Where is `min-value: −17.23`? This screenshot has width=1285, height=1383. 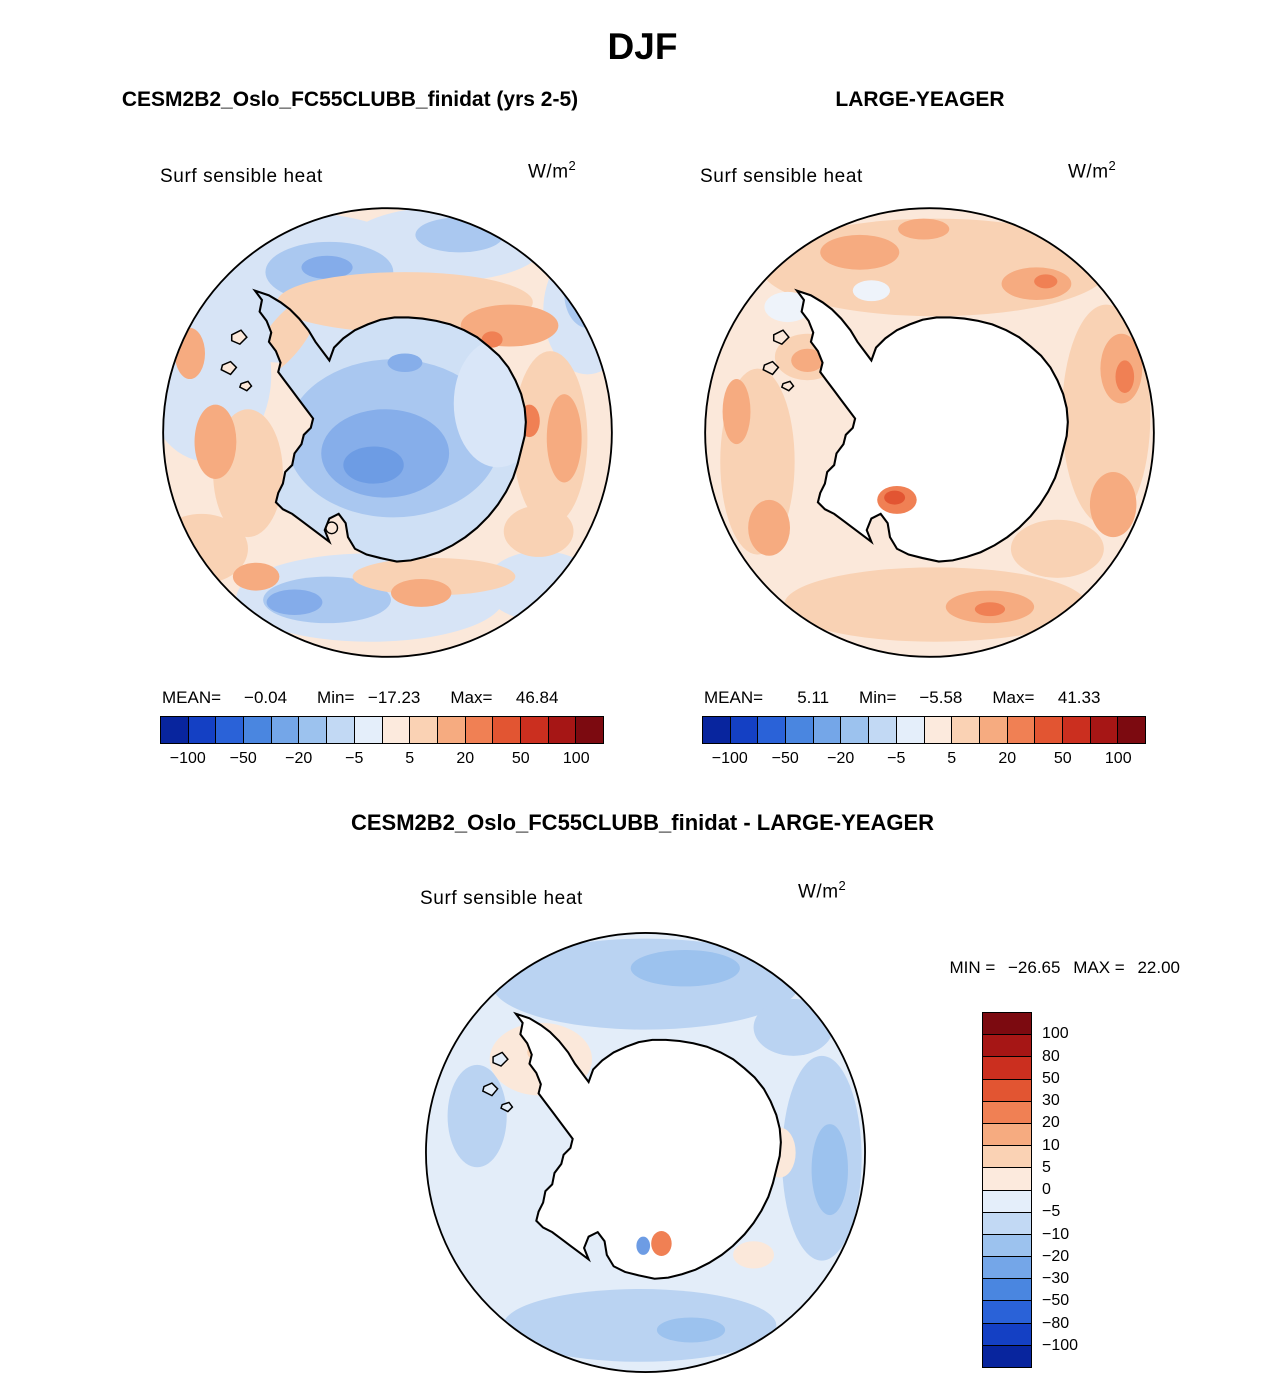
min-value: −17.23 is located at coordinates (394, 697).